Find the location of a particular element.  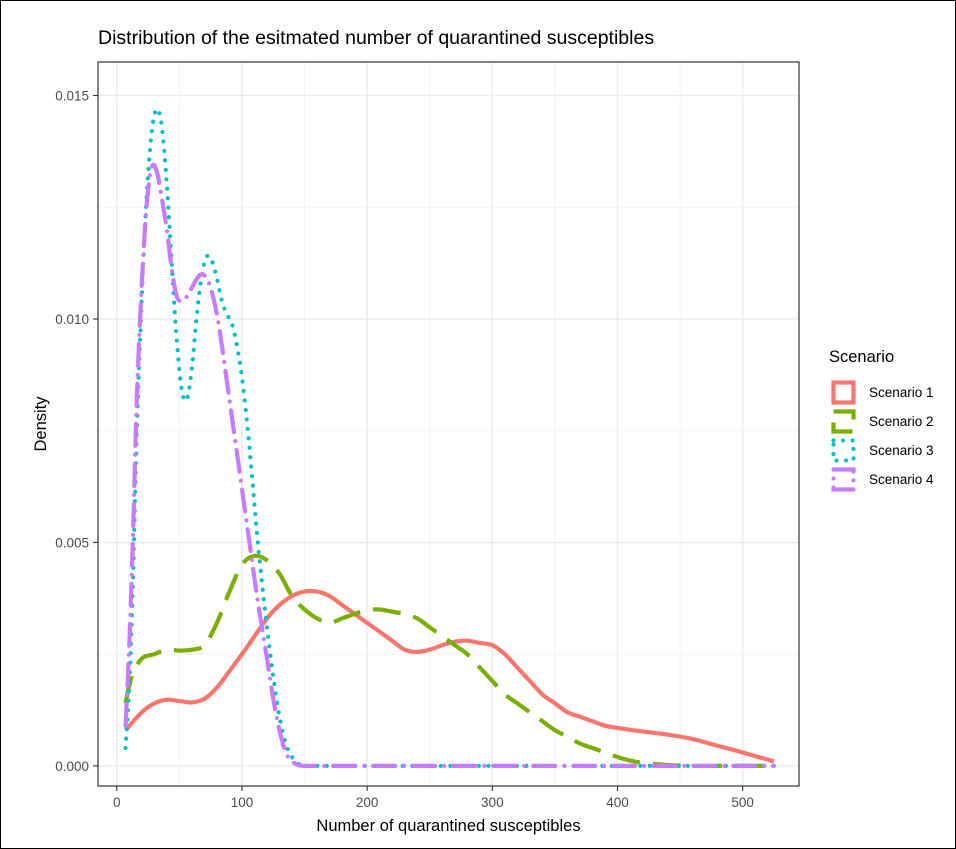

legend-label-scenario-4: Scenario 4 is located at coordinates (901, 479).